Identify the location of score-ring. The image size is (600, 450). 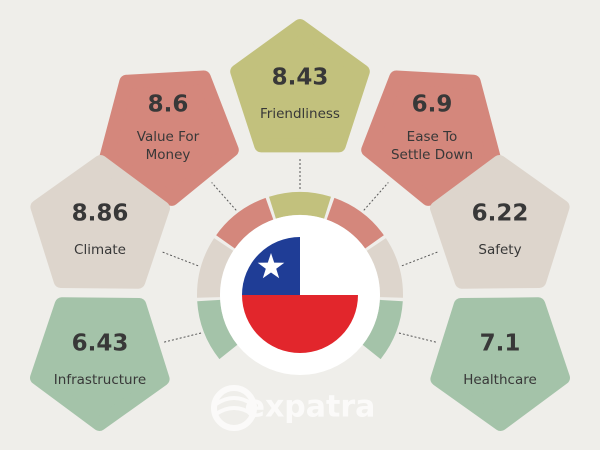
(300, 275).